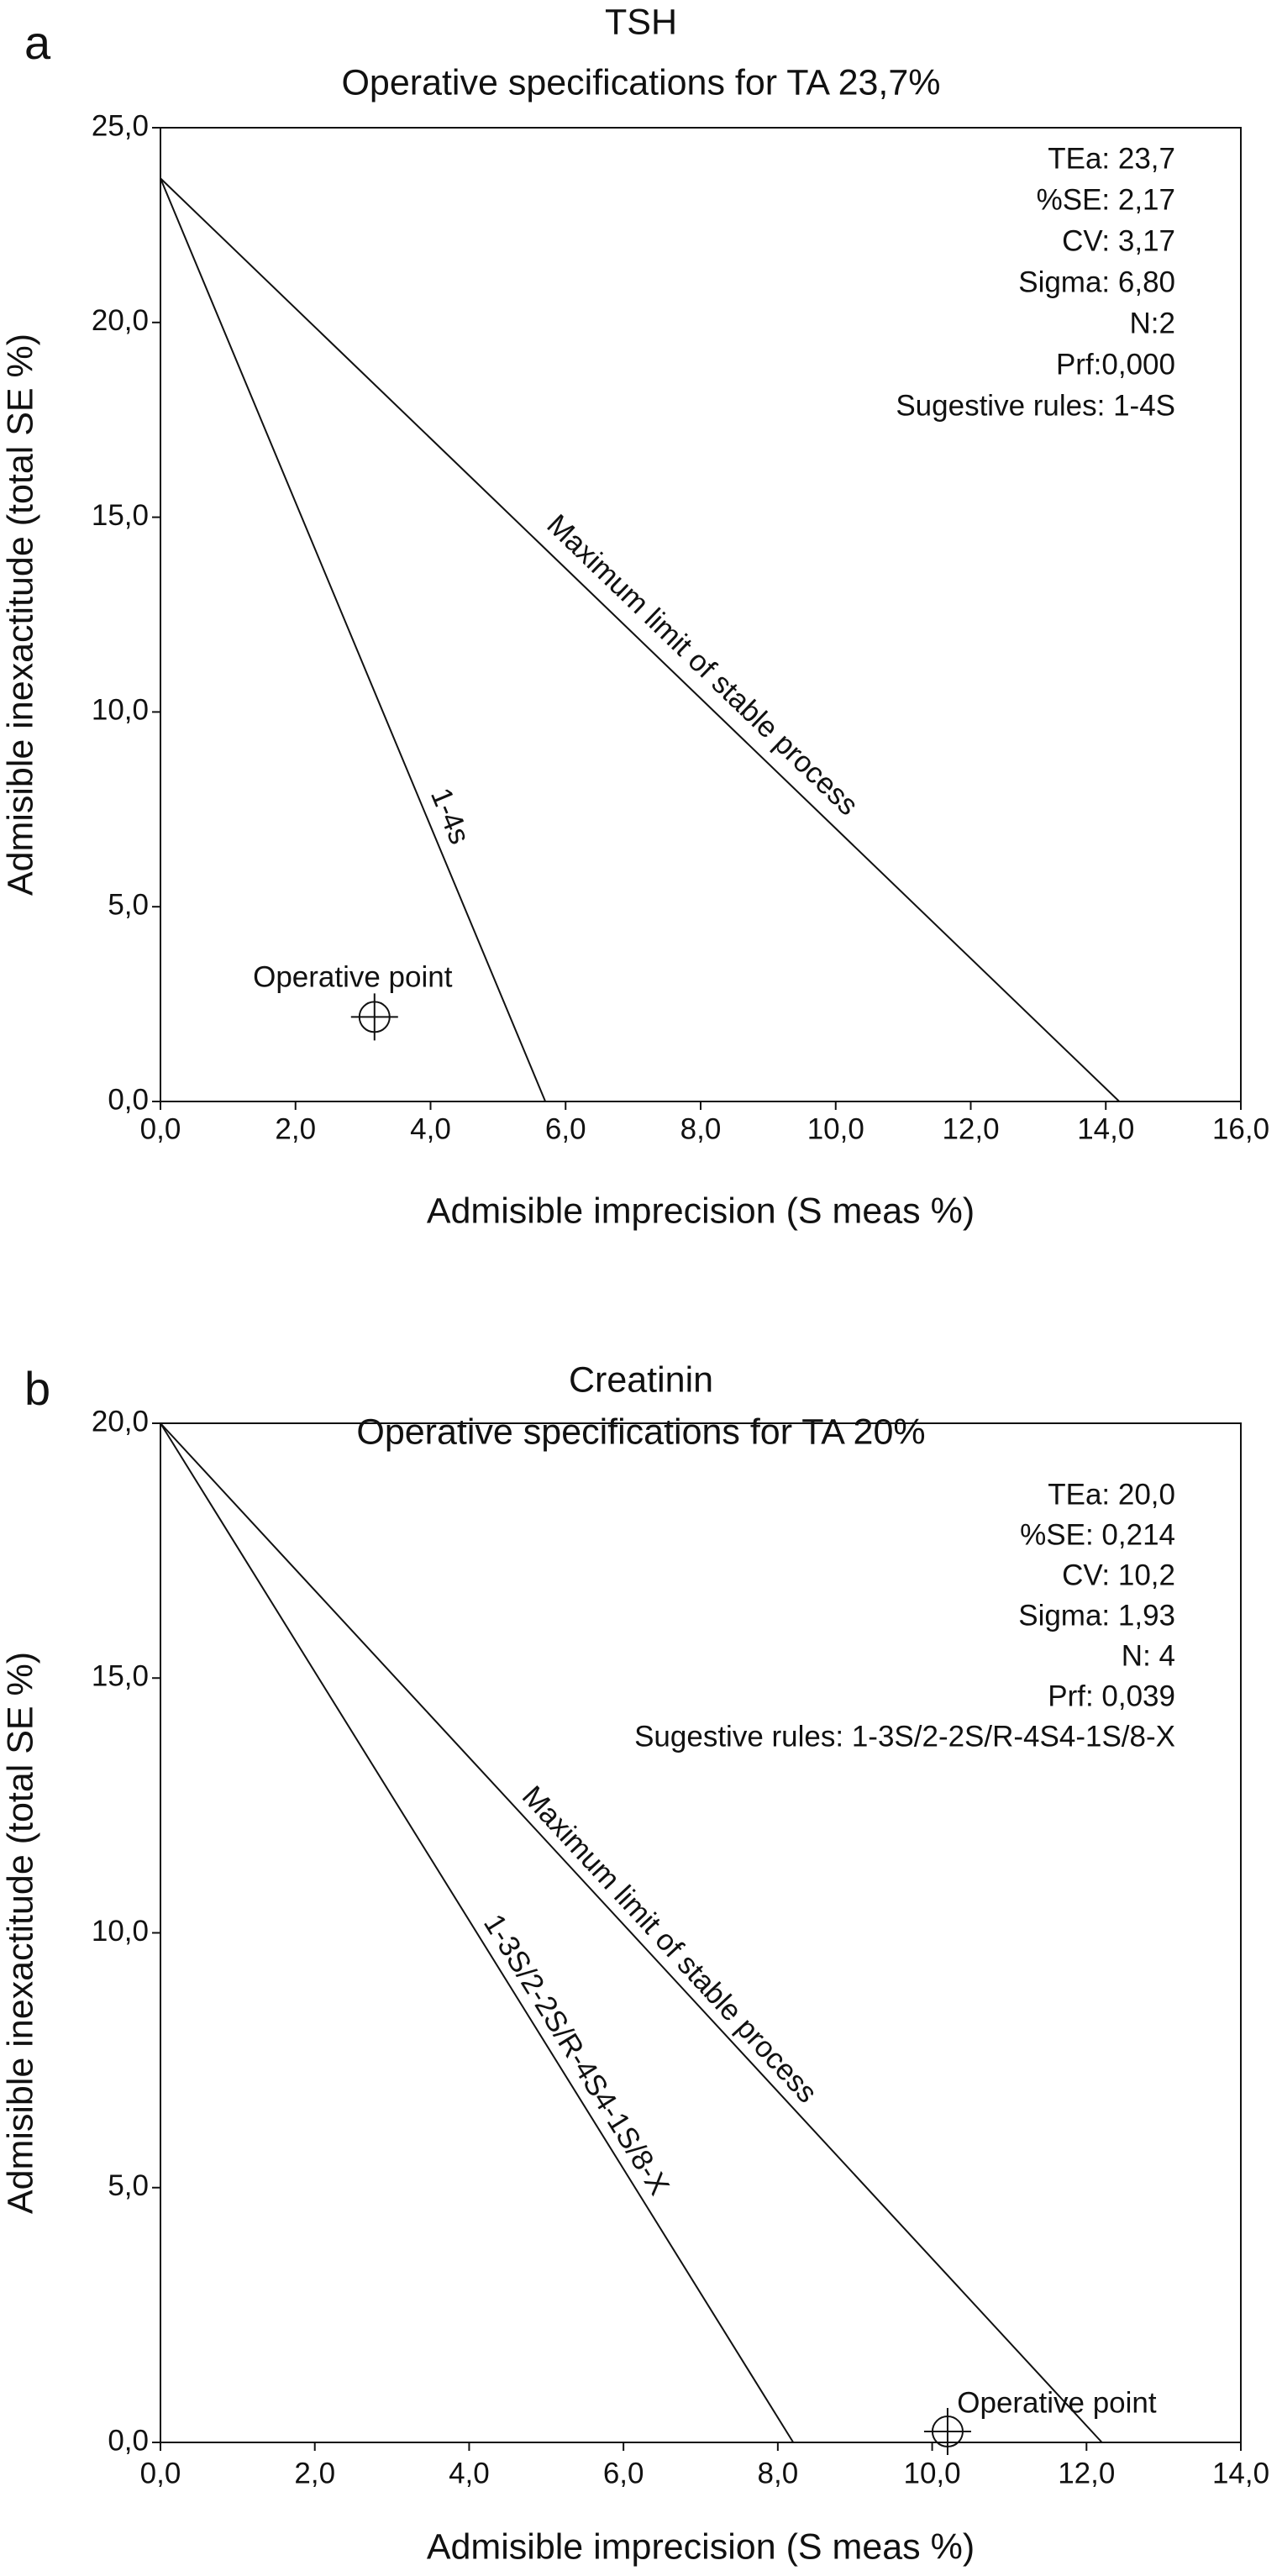  Describe the element at coordinates (450, 816) in the screenshot. I see `line-label: 1-4s` at that location.